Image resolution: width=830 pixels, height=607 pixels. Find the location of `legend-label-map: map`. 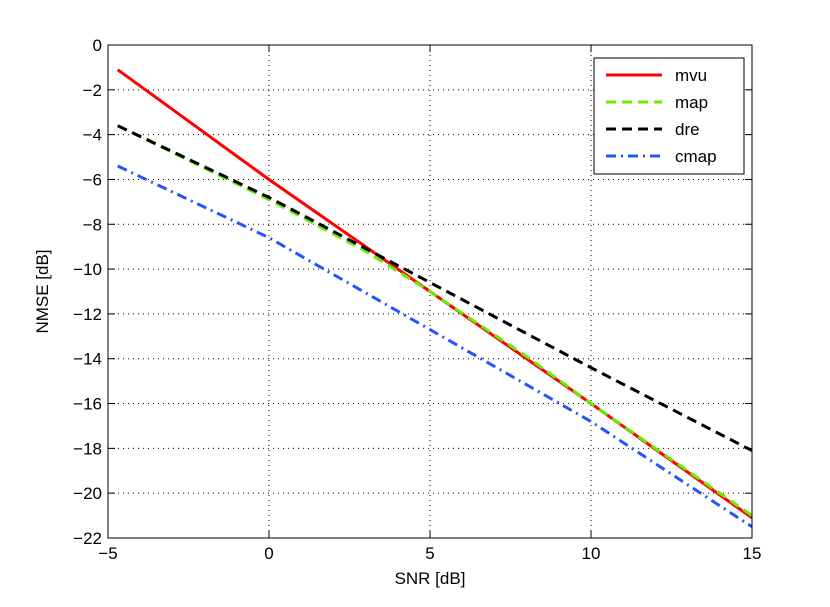

legend-label-map: map is located at coordinates (691, 102).